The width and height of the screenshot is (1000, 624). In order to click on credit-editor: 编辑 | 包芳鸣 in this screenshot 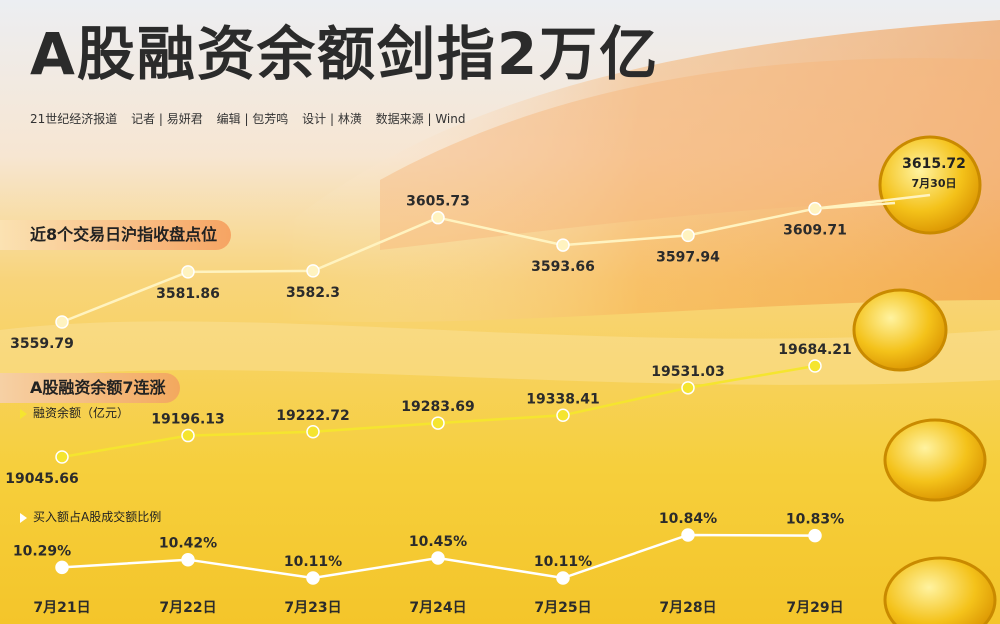, I will do `click(252, 119)`.